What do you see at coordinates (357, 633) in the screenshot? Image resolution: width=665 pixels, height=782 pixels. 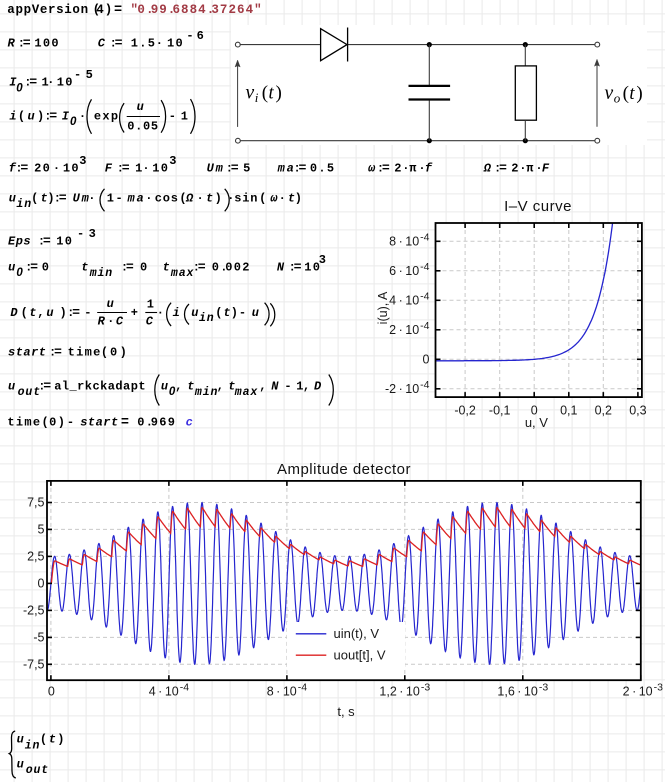 I see `svg-text: uin(t), V` at bounding box center [357, 633].